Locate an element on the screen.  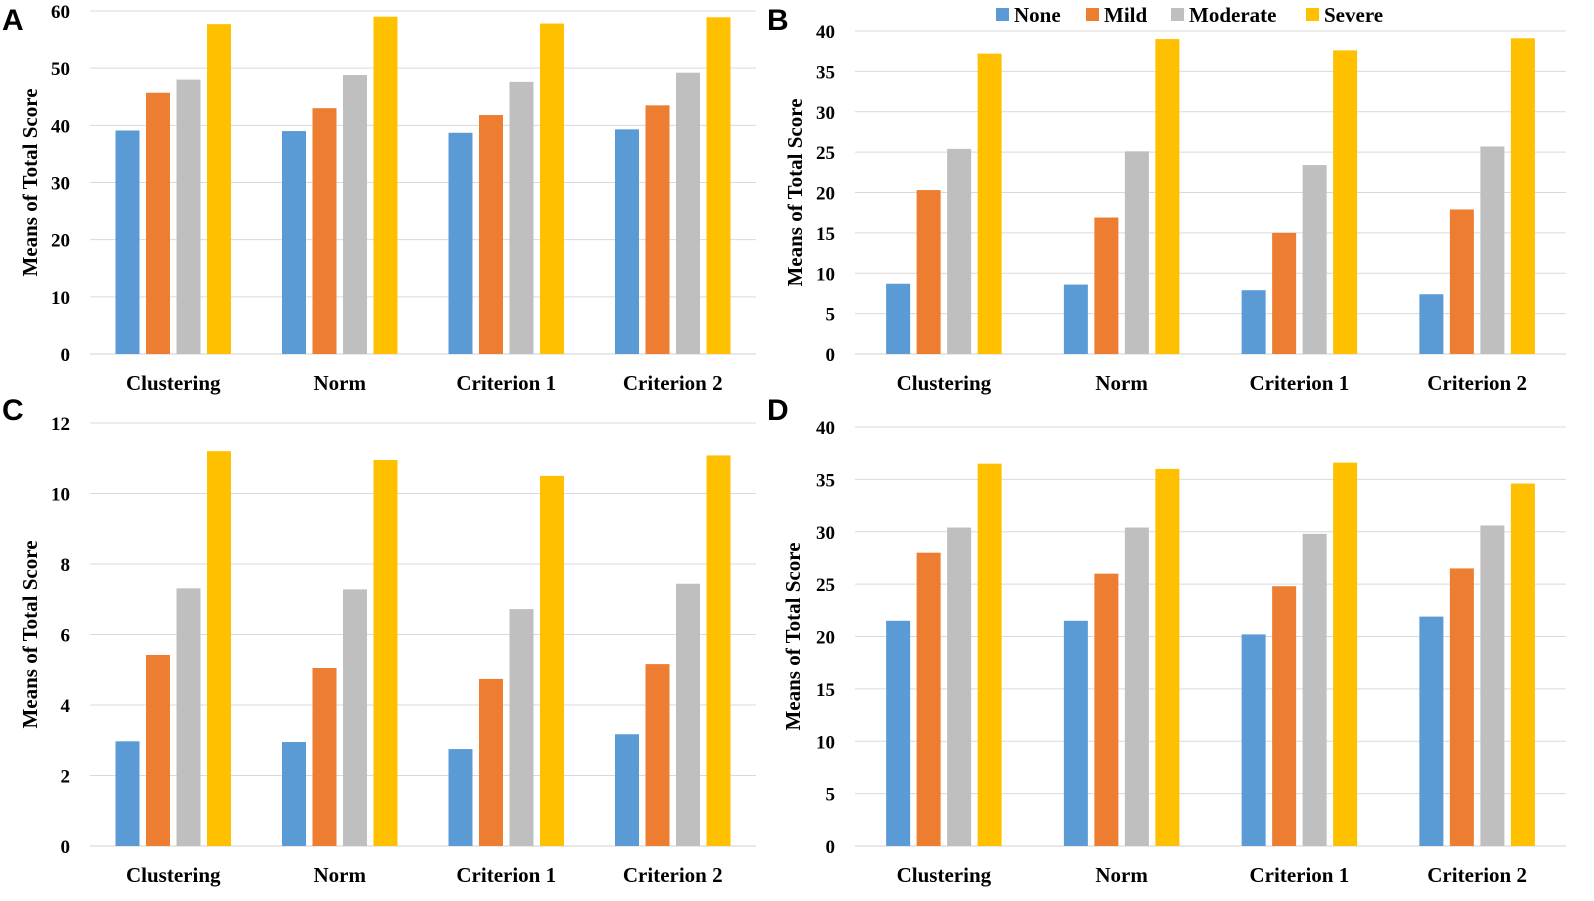
legend-label-severe: Severe is located at coordinates (1353, 15).